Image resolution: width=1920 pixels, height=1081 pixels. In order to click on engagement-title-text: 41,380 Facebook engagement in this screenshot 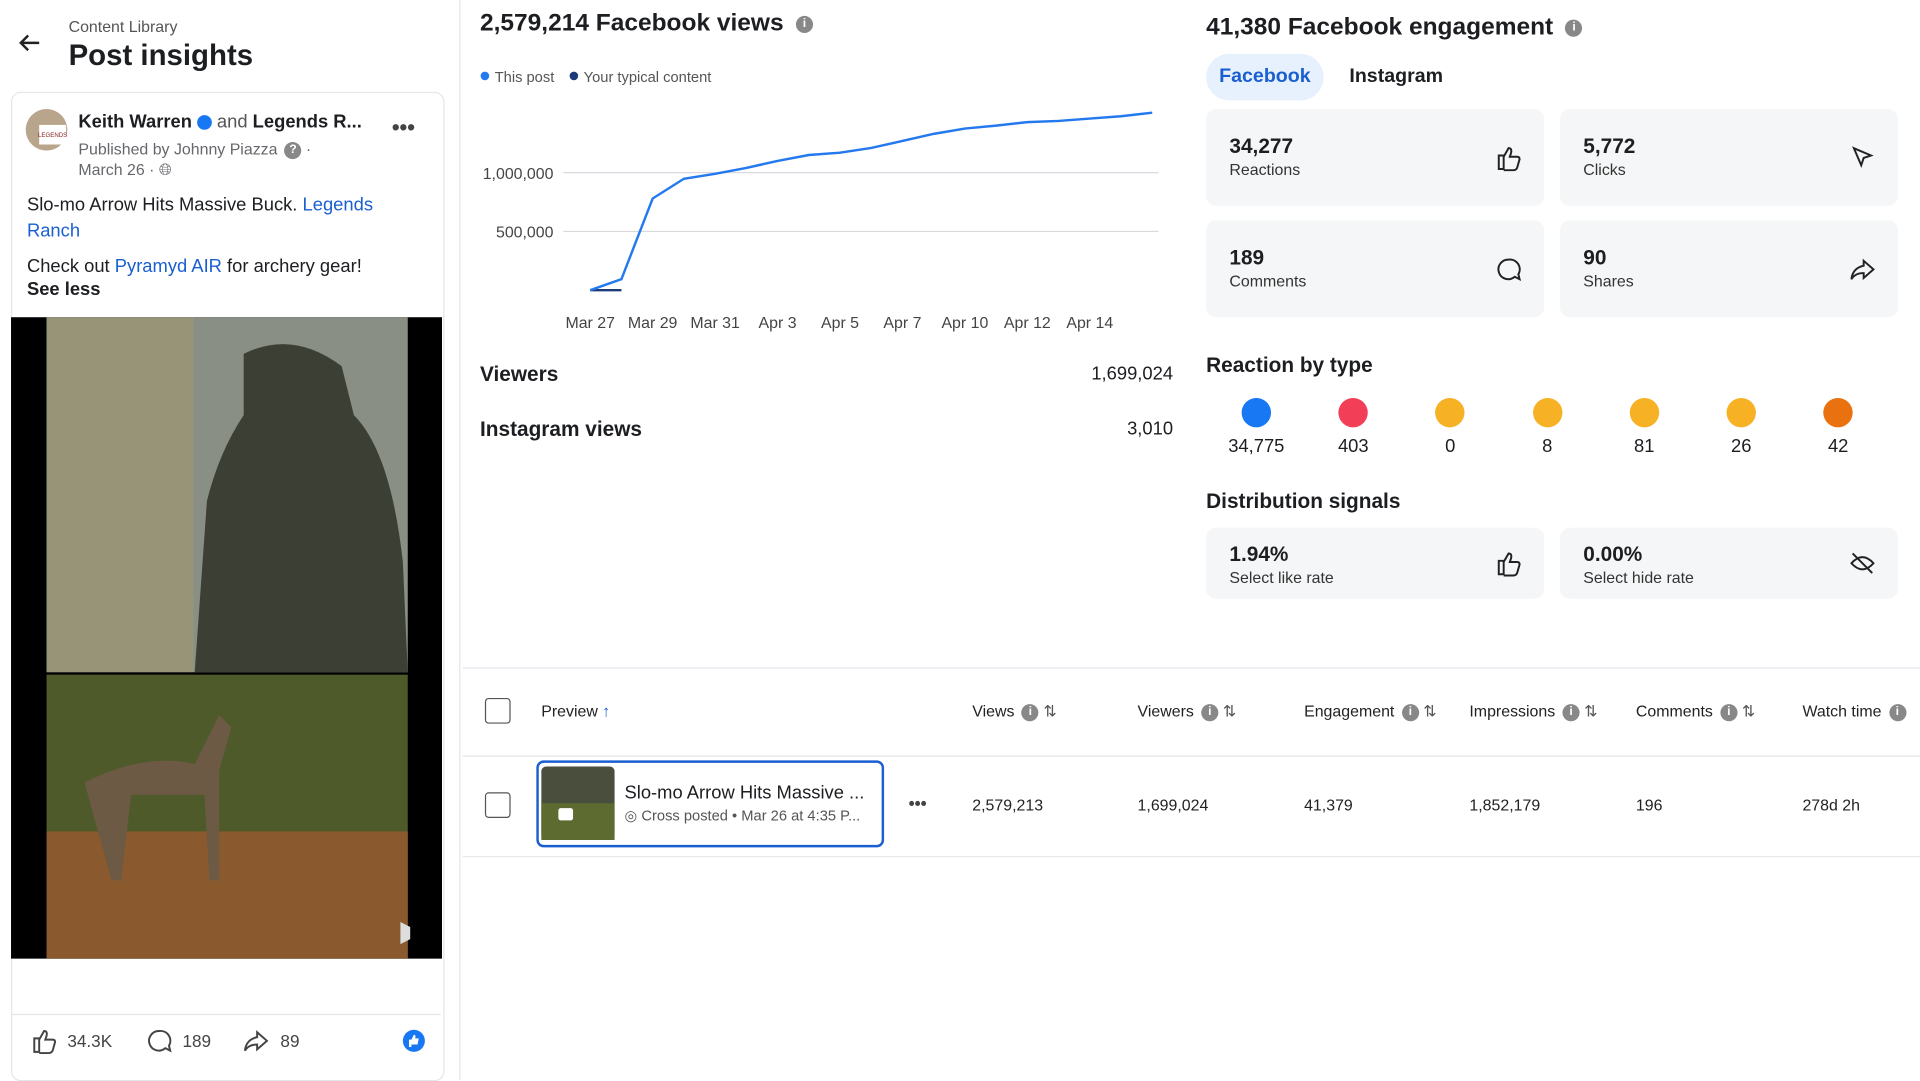, I will do `click(1380, 27)`.